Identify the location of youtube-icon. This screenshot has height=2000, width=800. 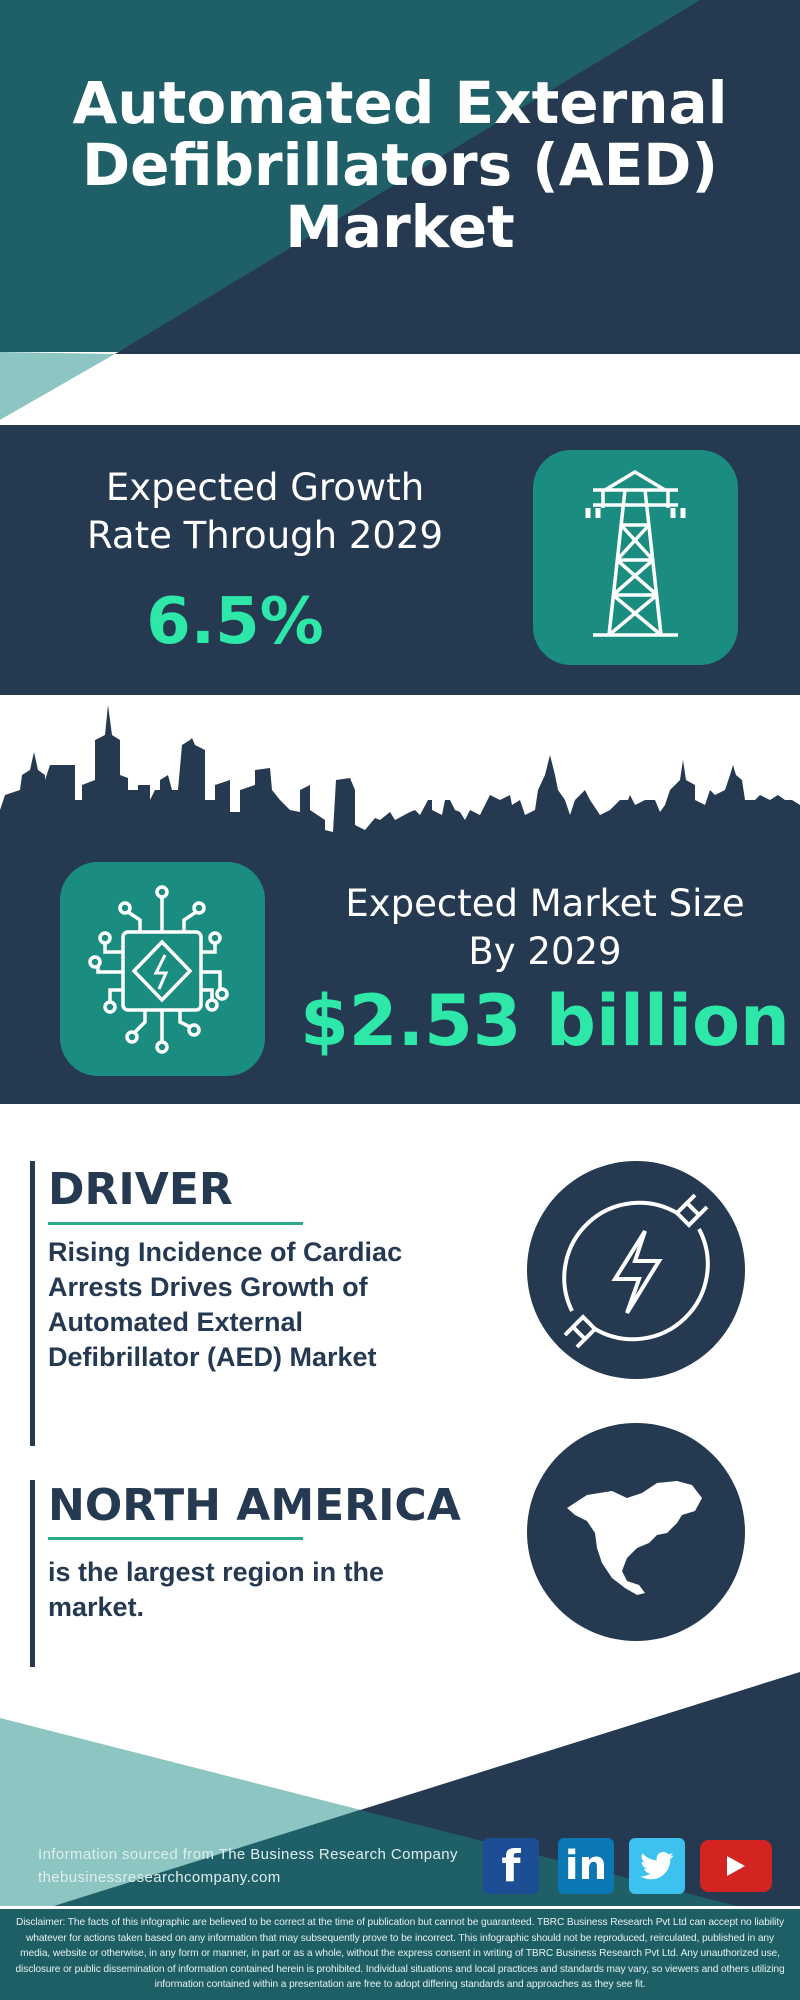
(736, 1866).